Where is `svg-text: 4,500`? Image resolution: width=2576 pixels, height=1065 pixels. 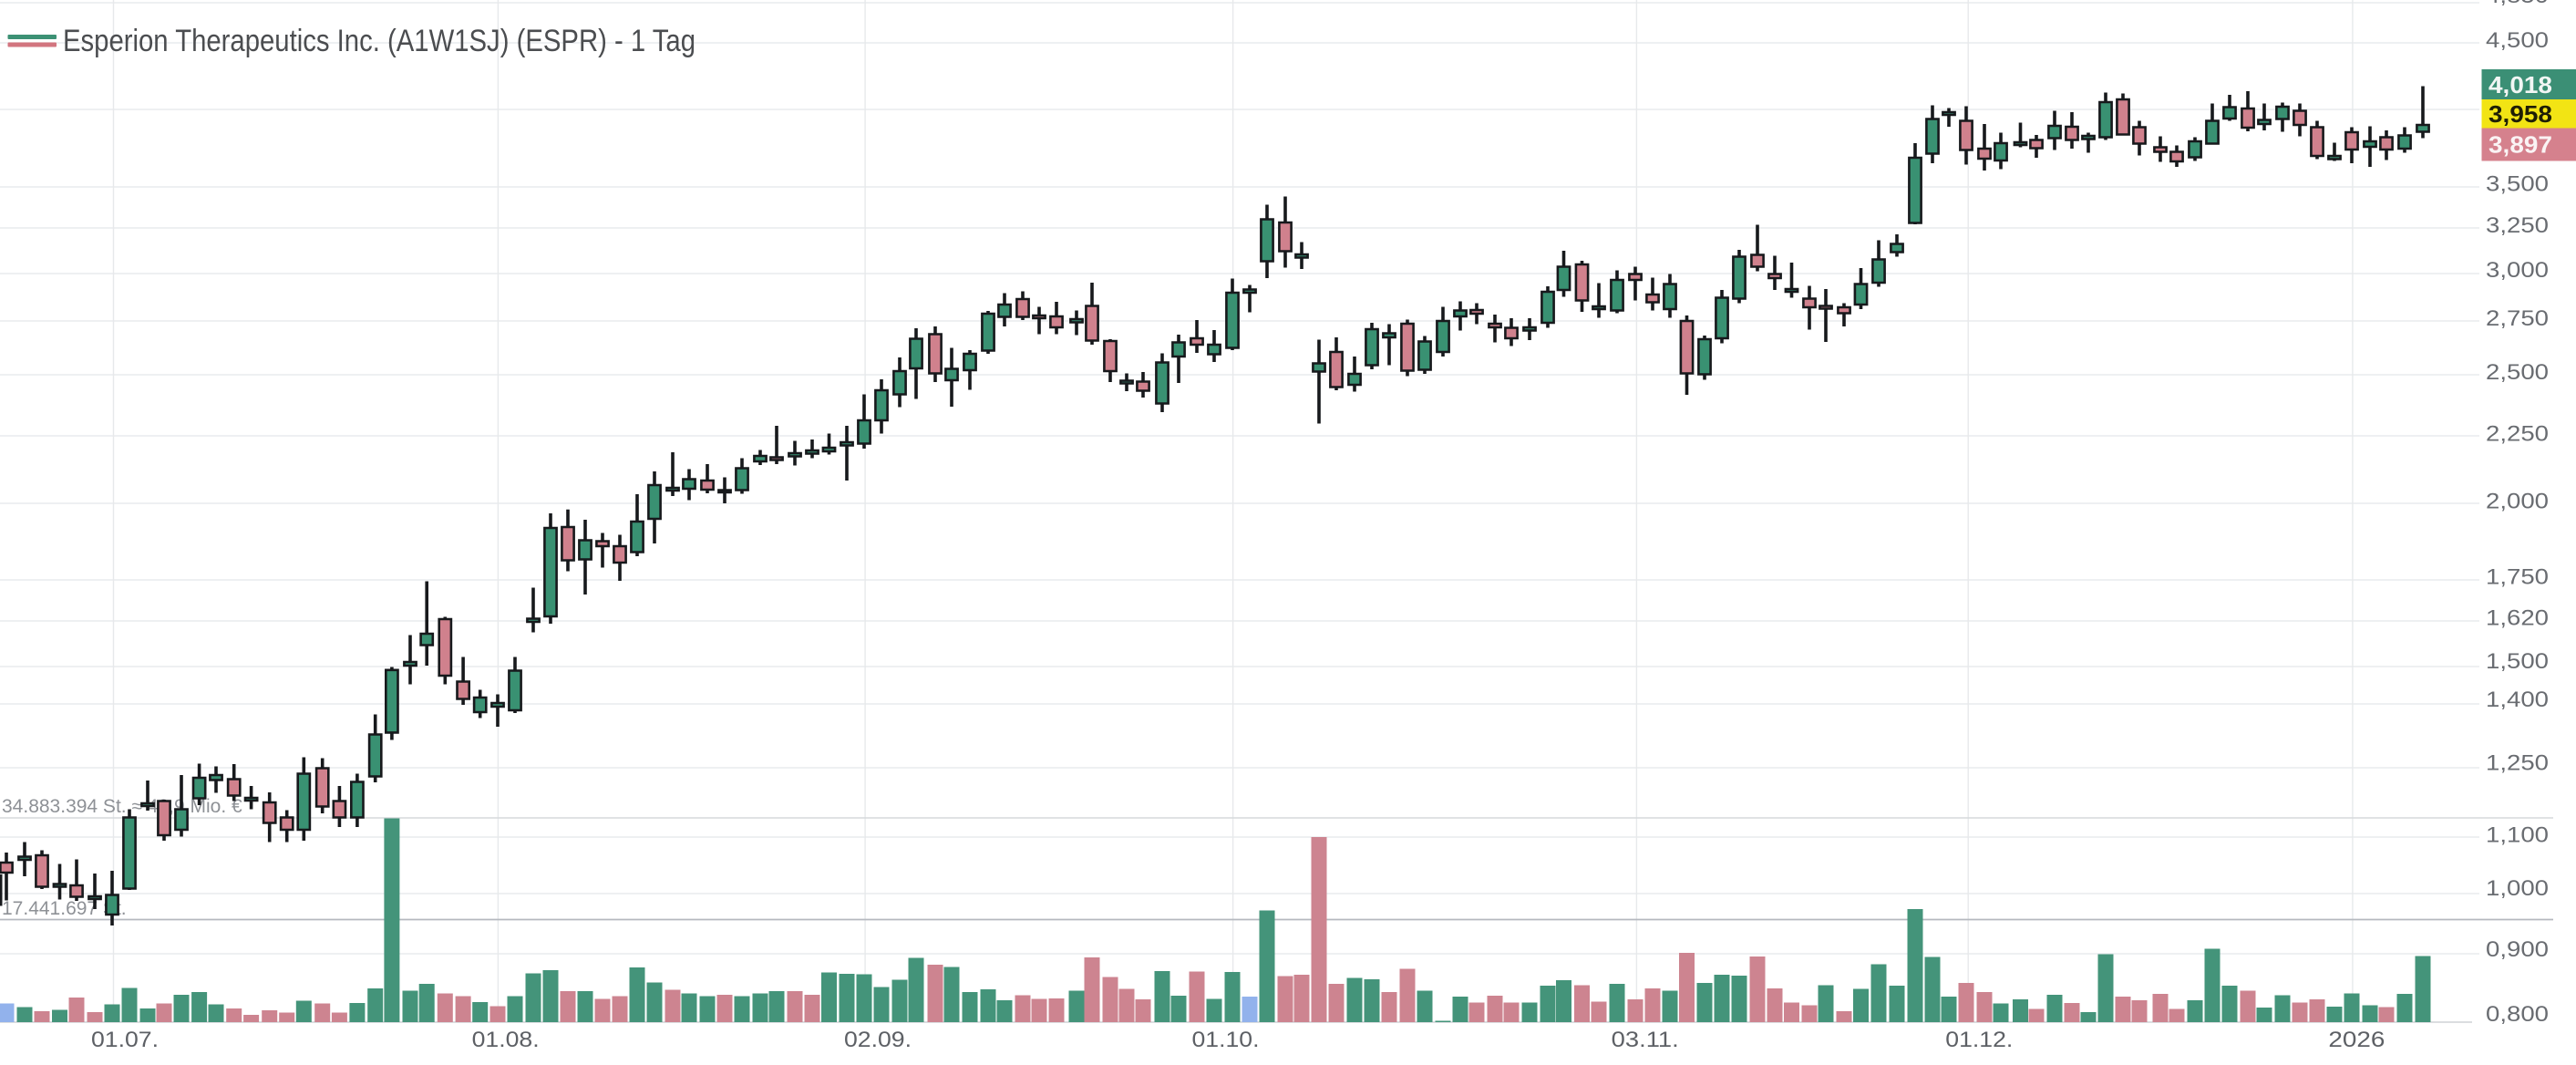 svg-text: 4,500 is located at coordinates (2517, 40).